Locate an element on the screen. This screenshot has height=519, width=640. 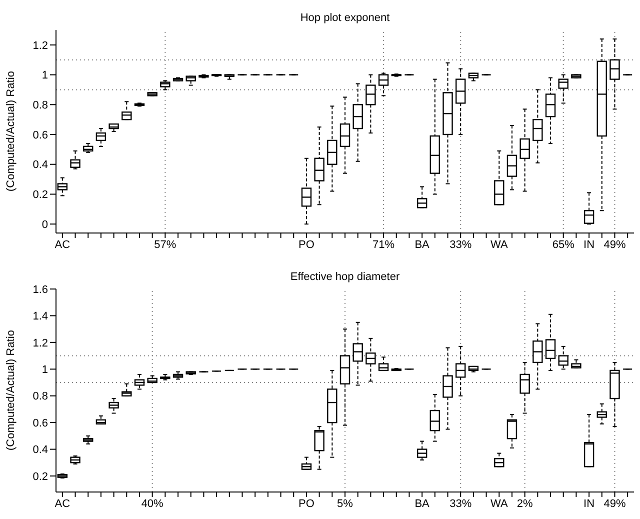
x-tick-label: 40% is located at coordinates (152, 504).